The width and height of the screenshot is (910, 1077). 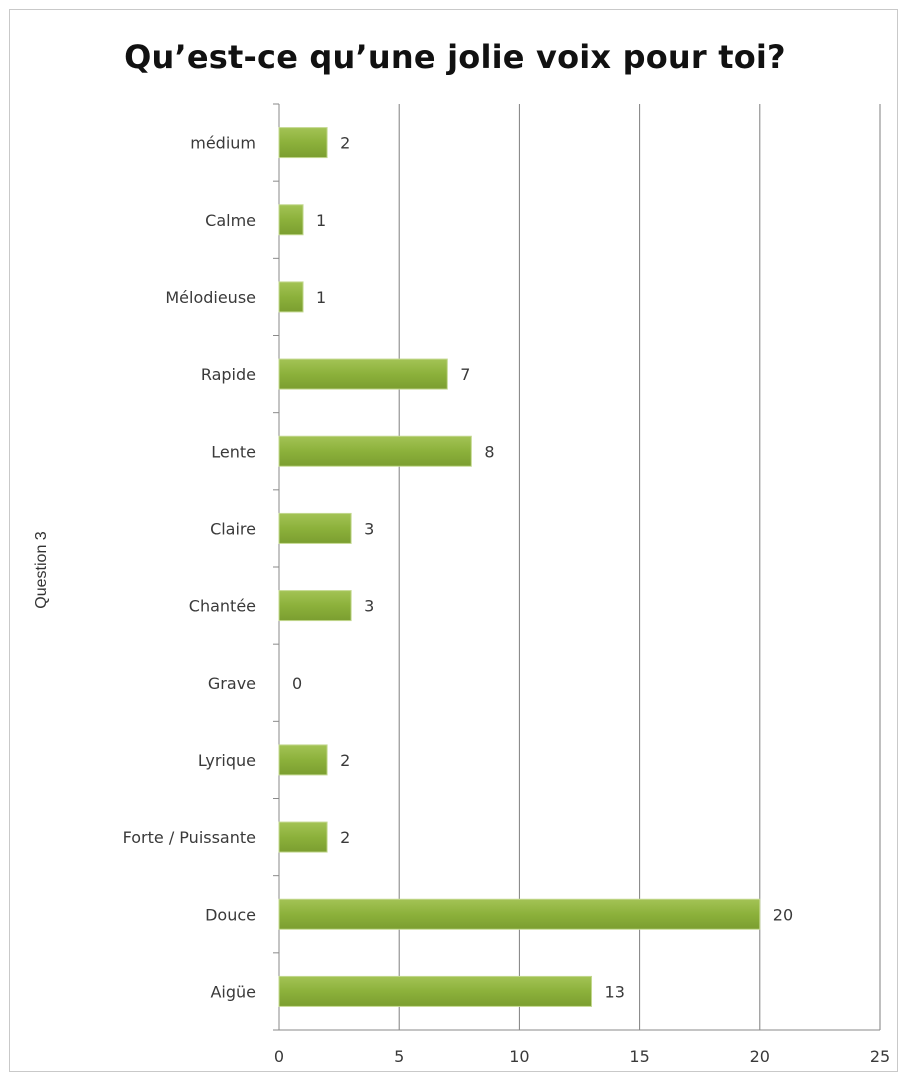 What do you see at coordinates (228, 374) in the screenshot?
I see `category-label: Rapide` at bounding box center [228, 374].